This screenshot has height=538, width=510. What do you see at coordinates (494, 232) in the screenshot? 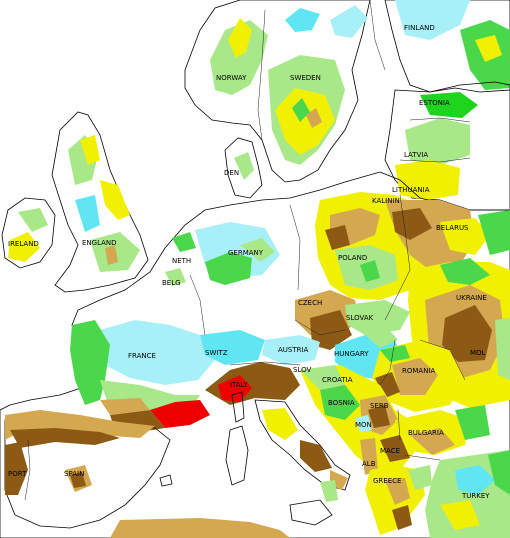
I see `belarus-green-east` at bounding box center [494, 232].